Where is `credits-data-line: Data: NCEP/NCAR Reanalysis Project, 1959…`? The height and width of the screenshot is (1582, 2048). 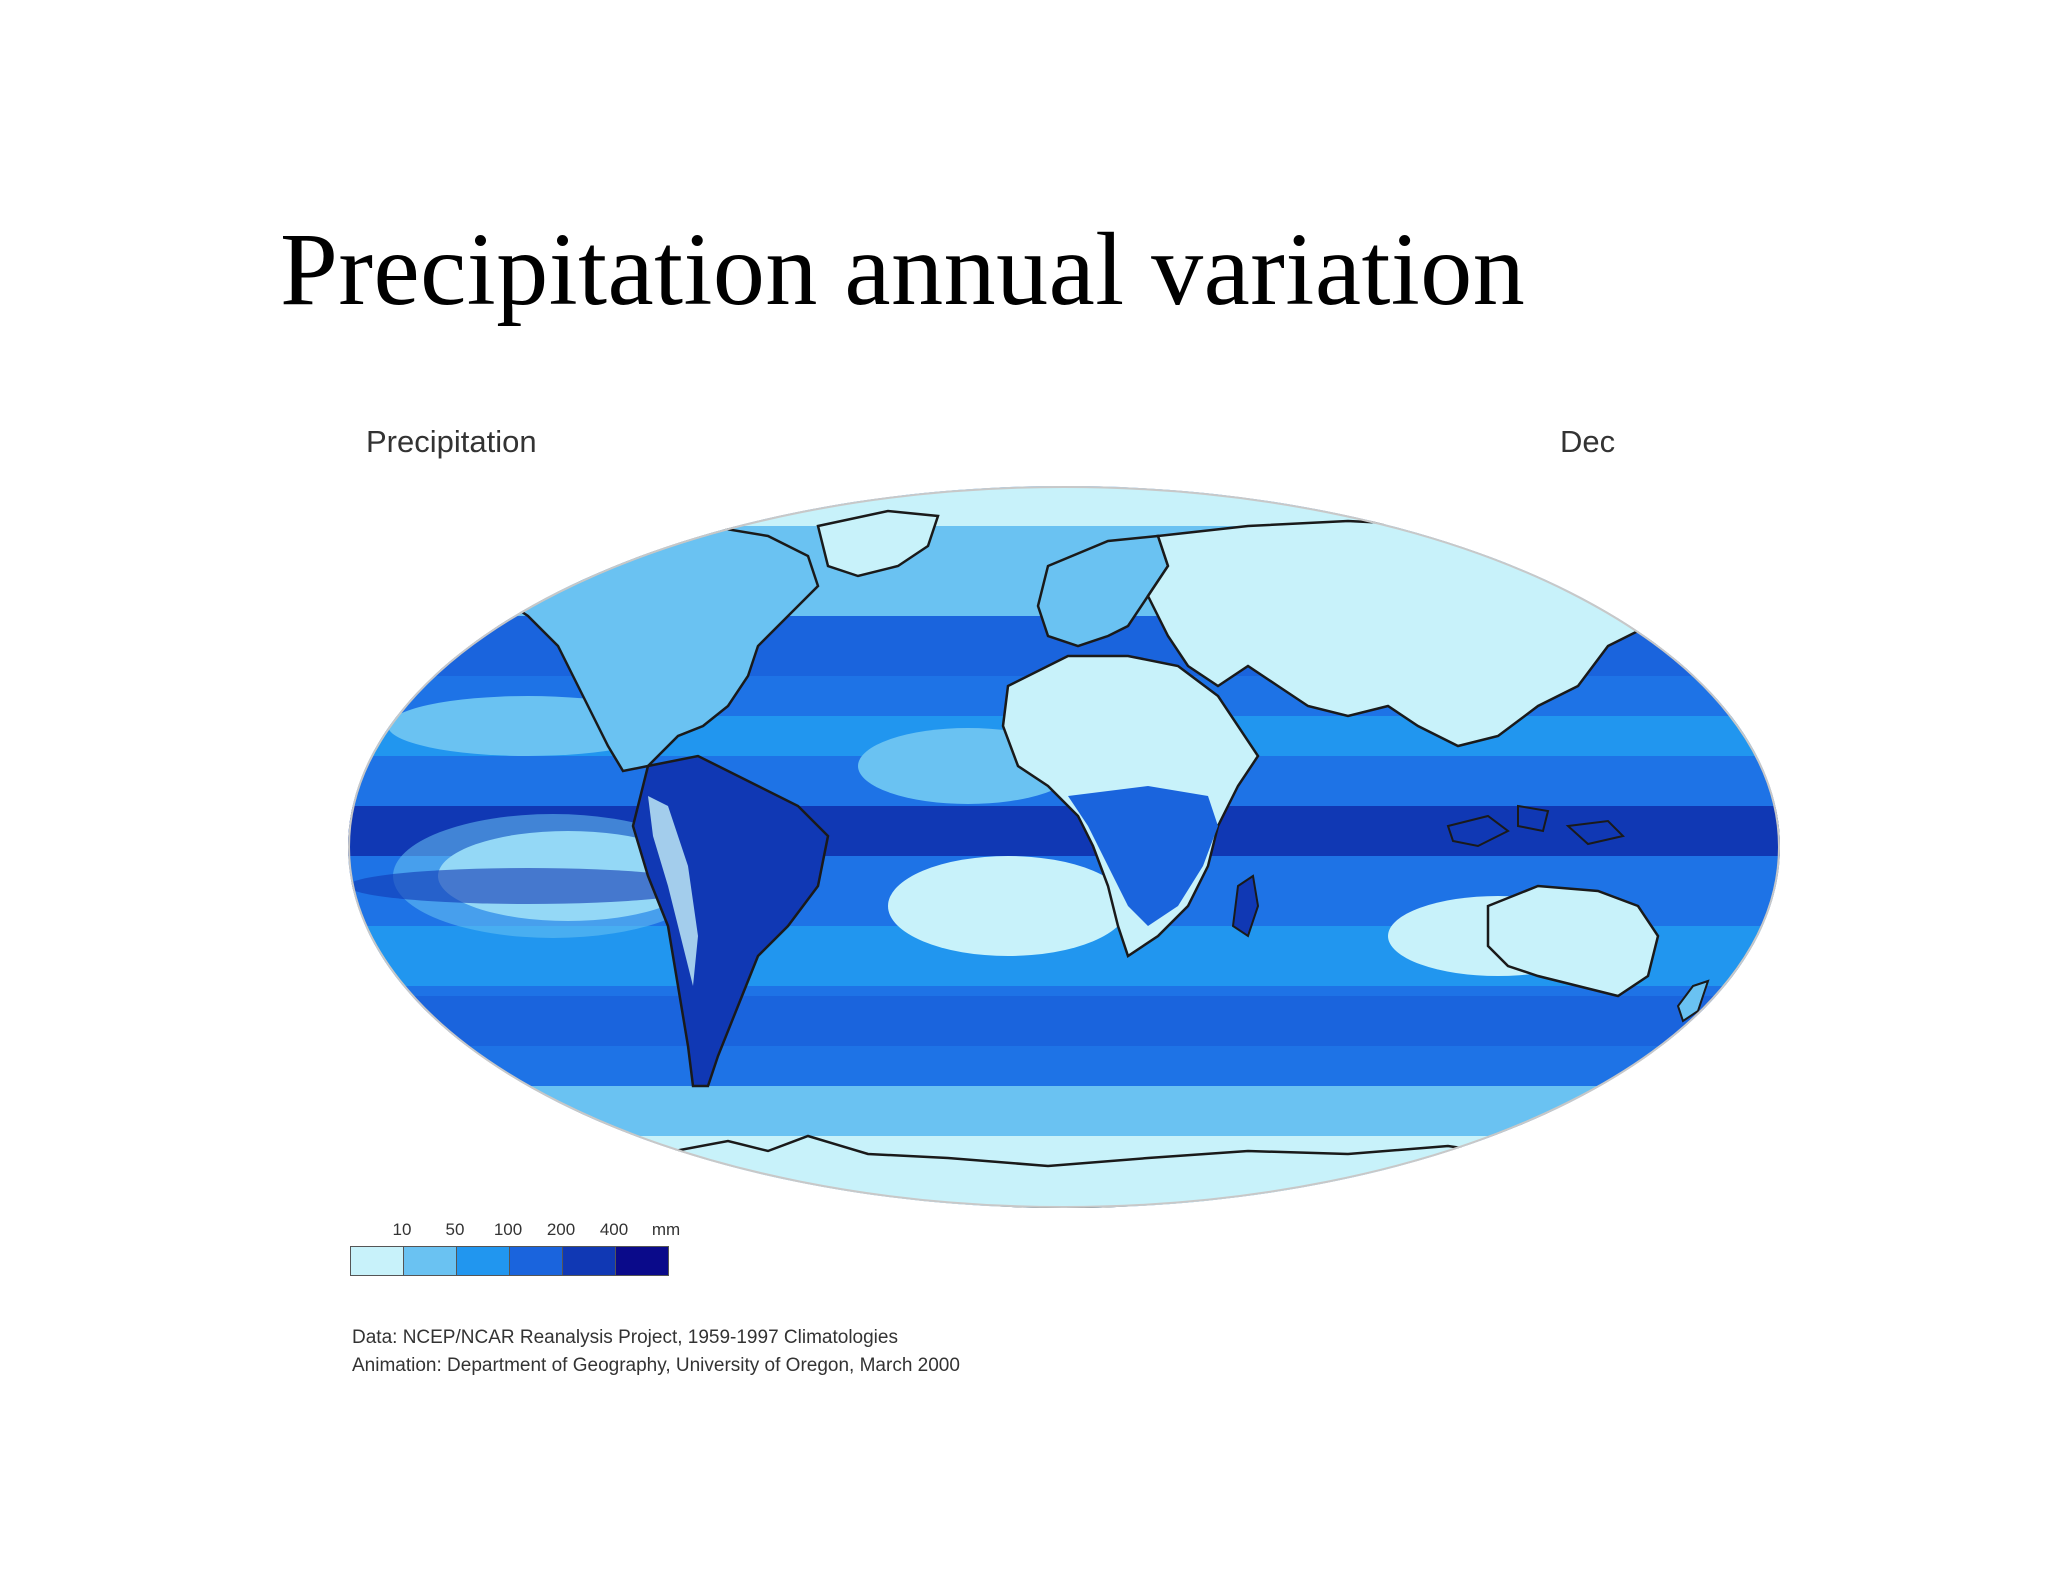 credits-data-line: Data: NCEP/NCAR Reanalysis Project, 1959… is located at coordinates (625, 1337).